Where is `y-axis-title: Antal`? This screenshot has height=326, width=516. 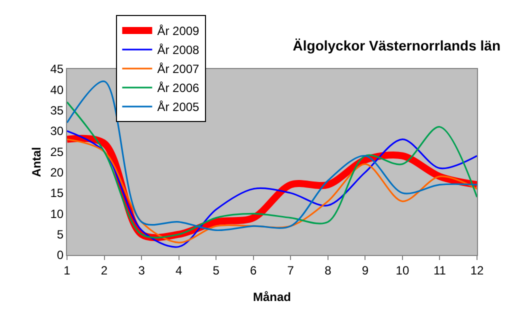
y-axis-title: Antal is located at coordinates (37, 162).